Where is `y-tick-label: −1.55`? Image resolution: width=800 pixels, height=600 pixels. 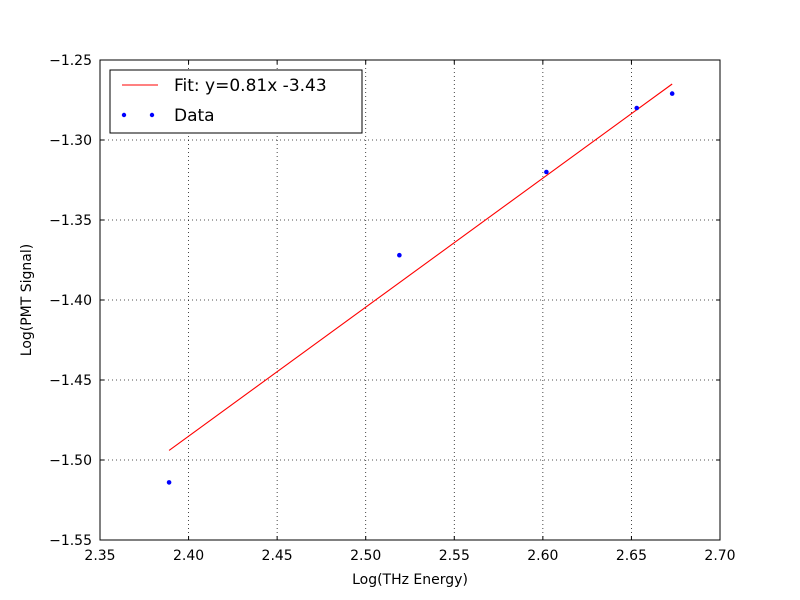
y-tick-label: −1.55 is located at coordinates (70, 541).